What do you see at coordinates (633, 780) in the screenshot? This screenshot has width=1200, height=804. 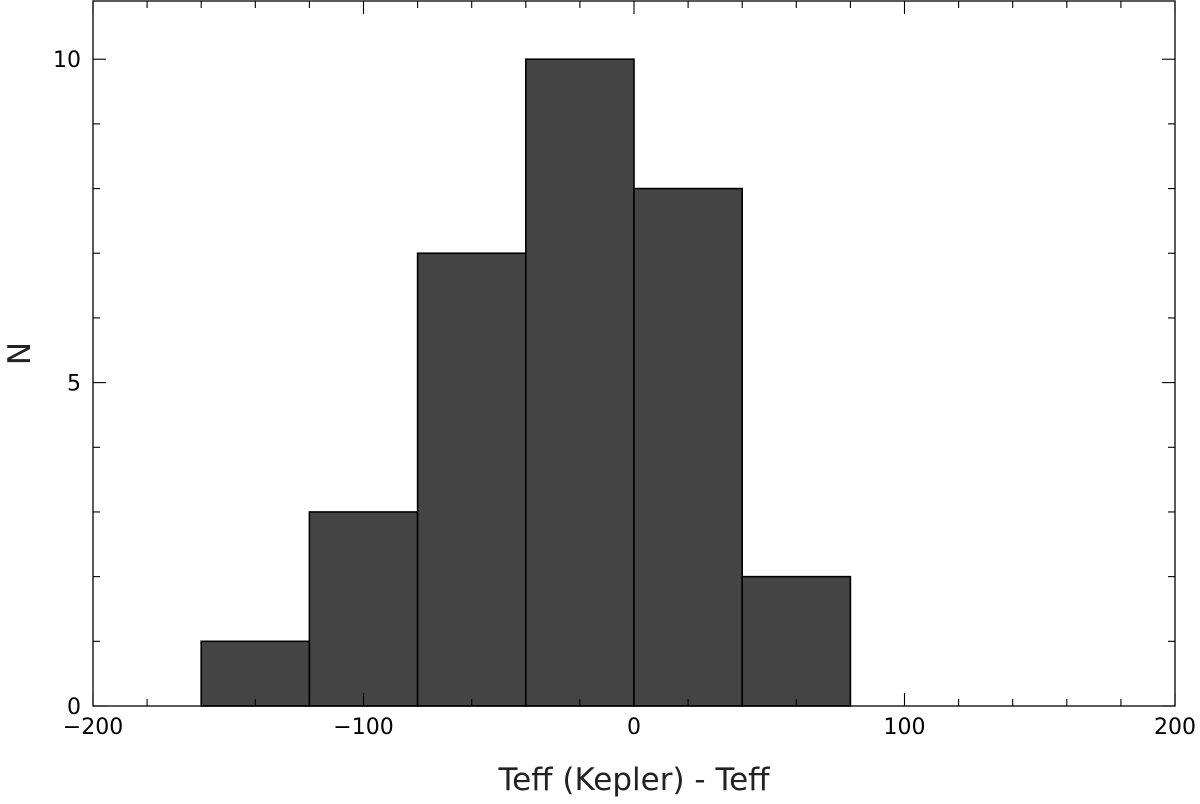 I see `x-axis-title: Teff (Kepler) - Teff` at bounding box center [633, 780].